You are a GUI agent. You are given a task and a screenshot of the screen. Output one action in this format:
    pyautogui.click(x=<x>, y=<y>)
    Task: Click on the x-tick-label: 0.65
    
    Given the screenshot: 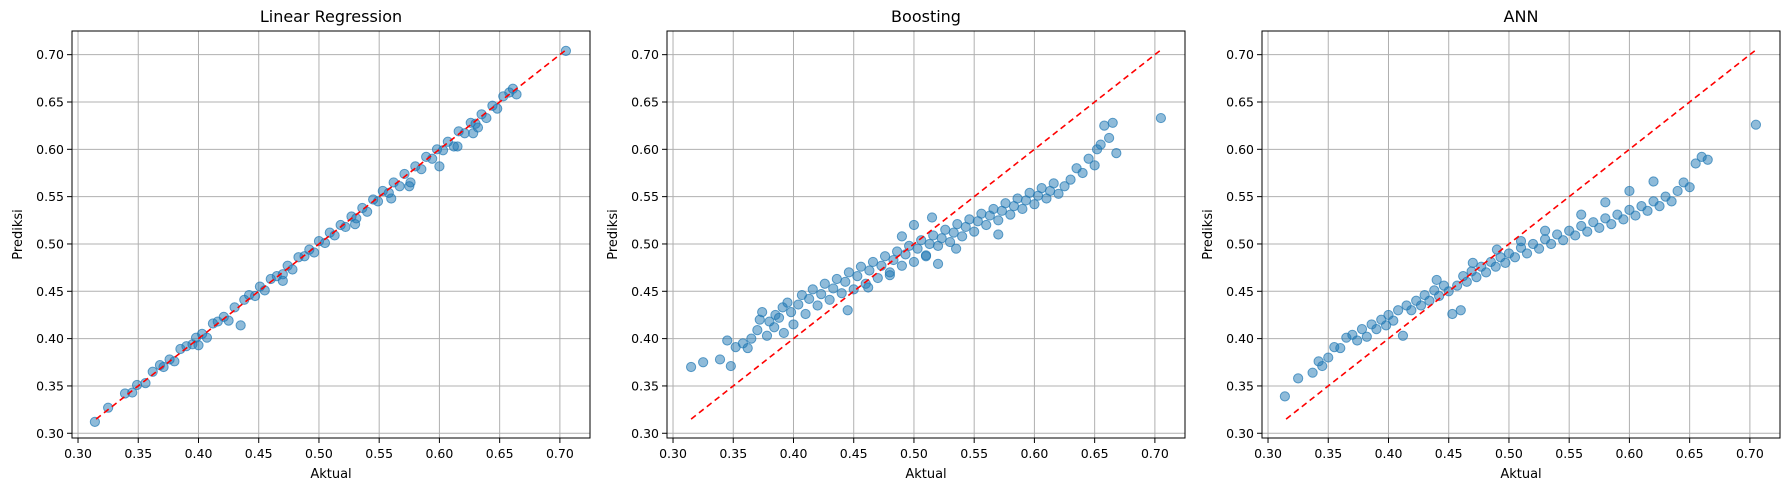 What is the action you would take?
    pyautogui.click(x=1095, y=453)
    